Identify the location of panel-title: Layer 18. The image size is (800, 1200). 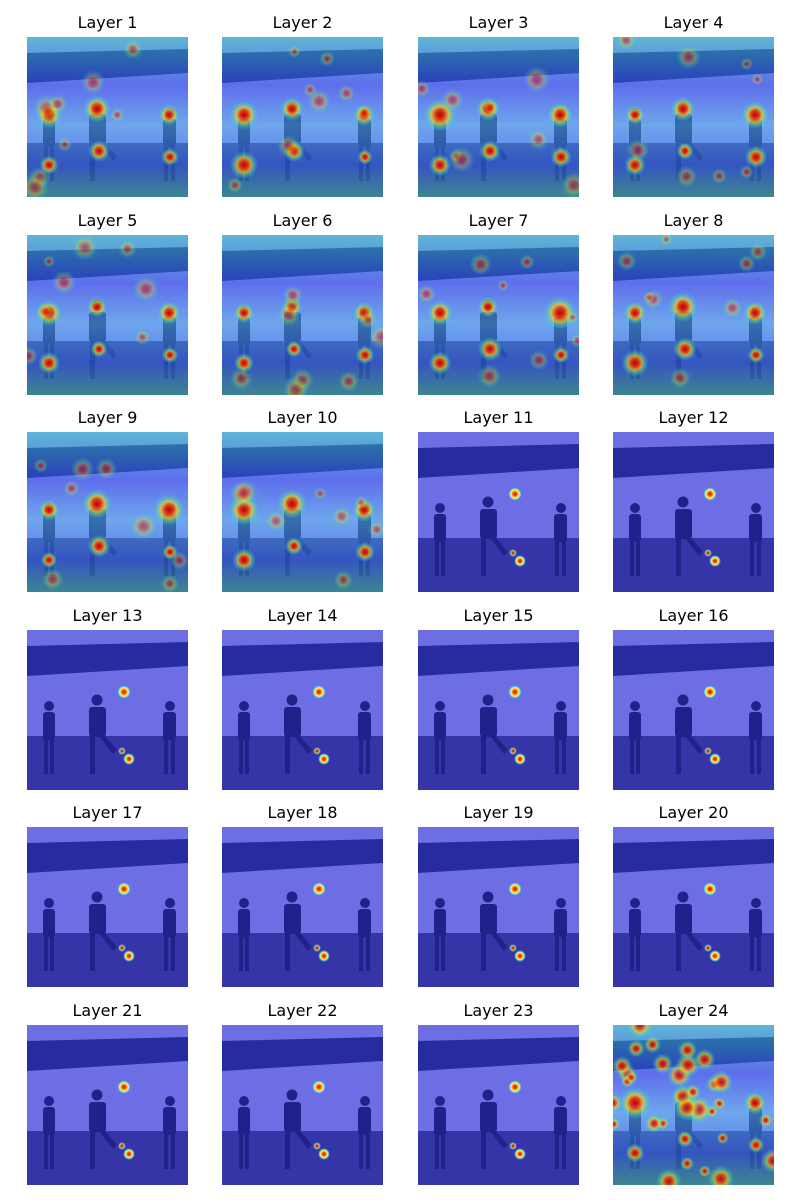
(302, 812).